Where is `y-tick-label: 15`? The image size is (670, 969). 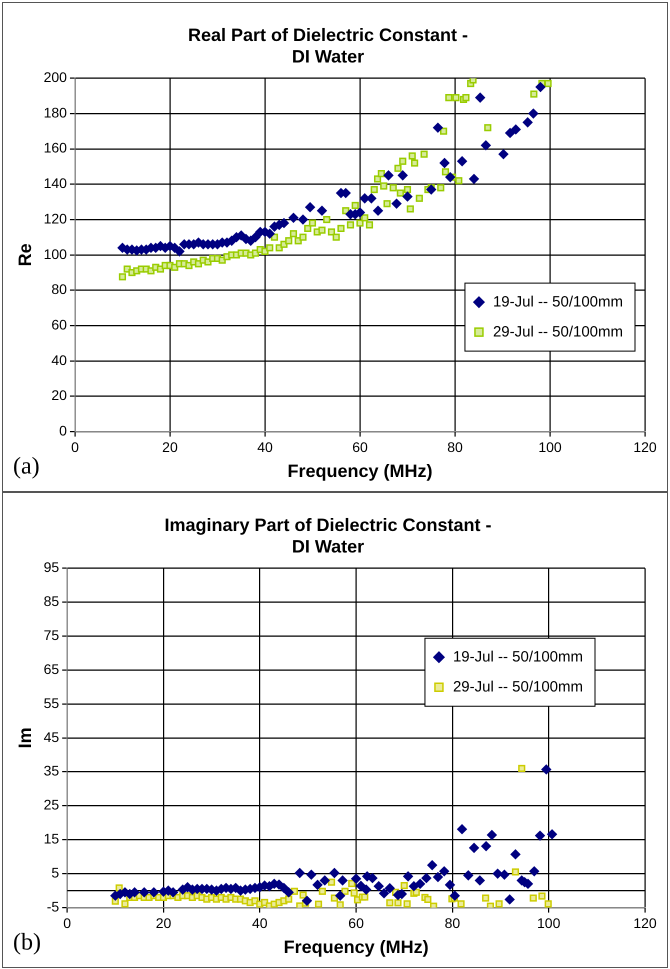 y-tick-label: 15 is located at coordinates (52, 838).